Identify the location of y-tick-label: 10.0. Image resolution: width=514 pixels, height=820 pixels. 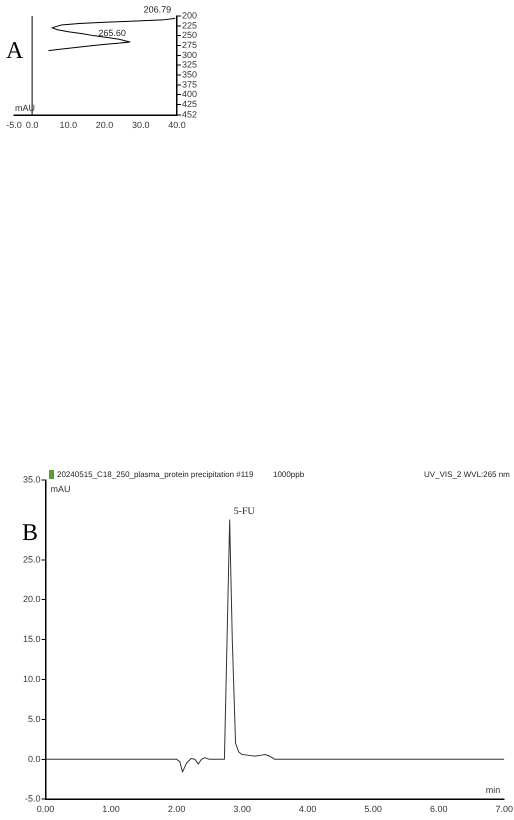
(31, 679).